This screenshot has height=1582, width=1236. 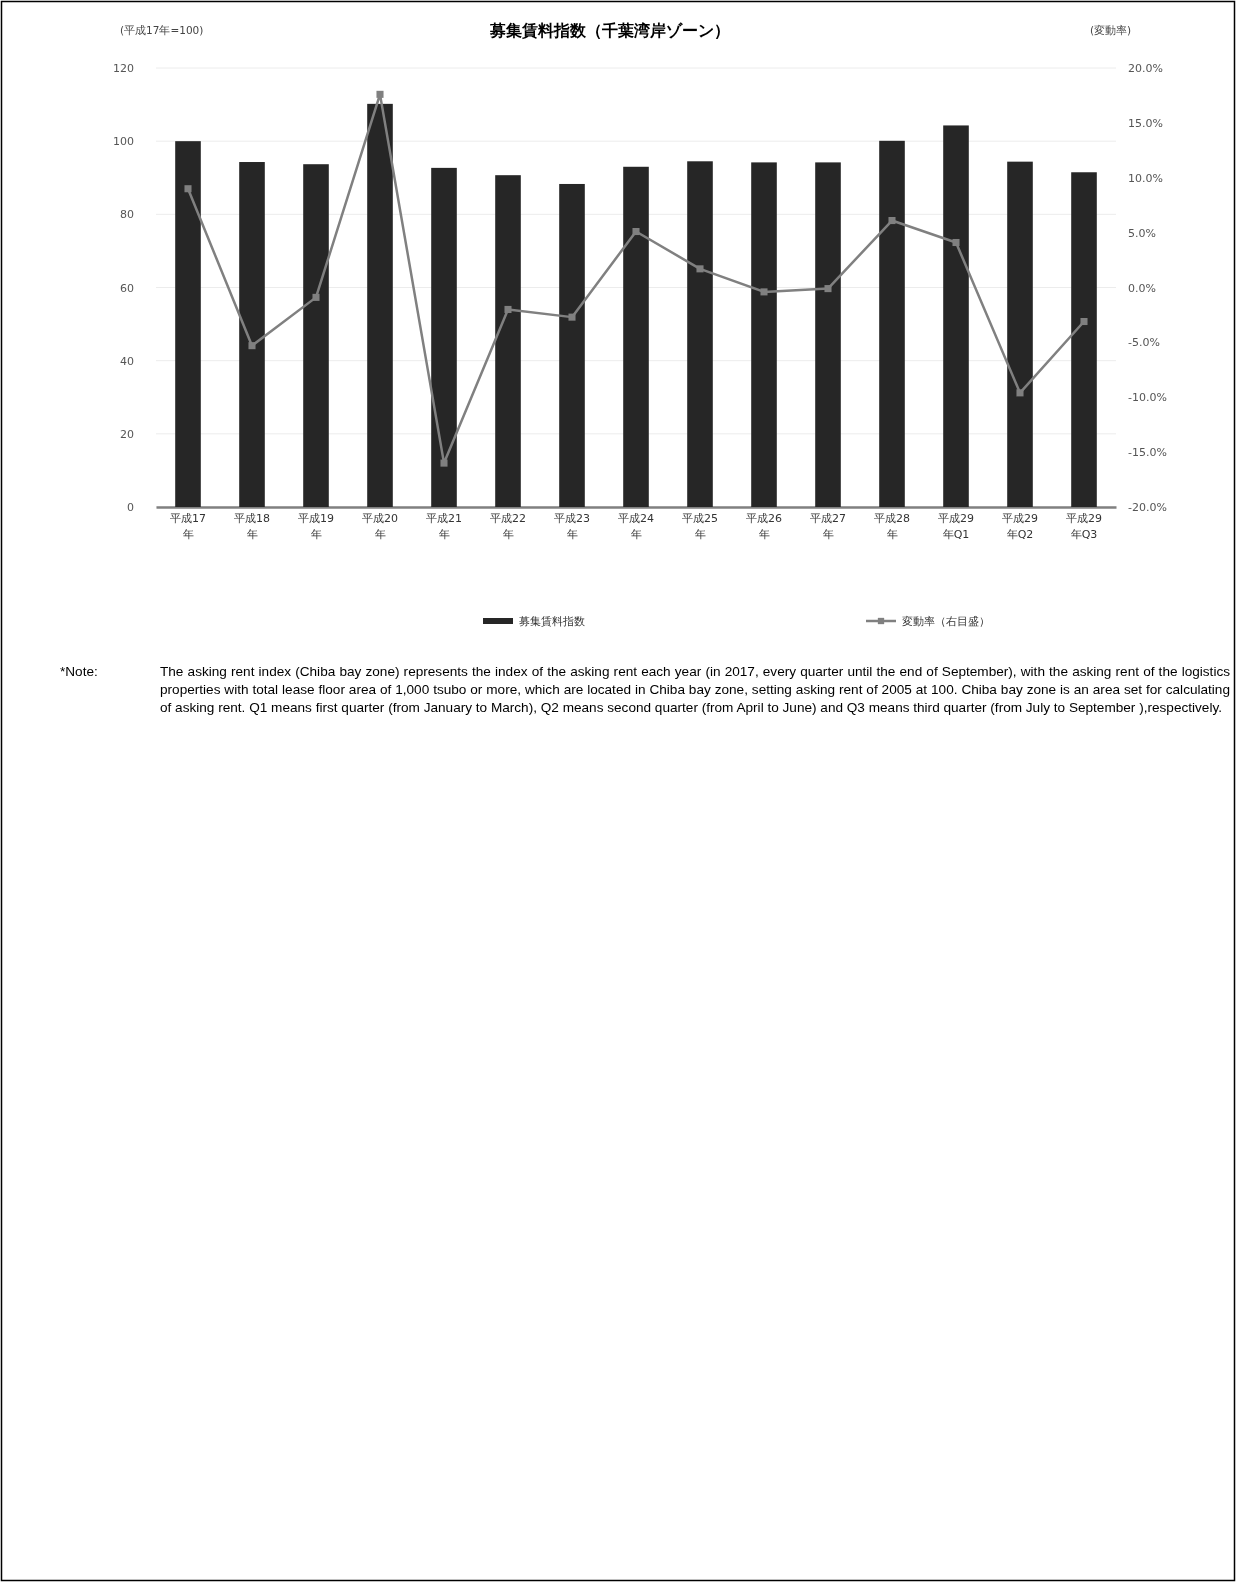 I want to click on x-tick-label: 平成25年, so click(x=700, y=526).